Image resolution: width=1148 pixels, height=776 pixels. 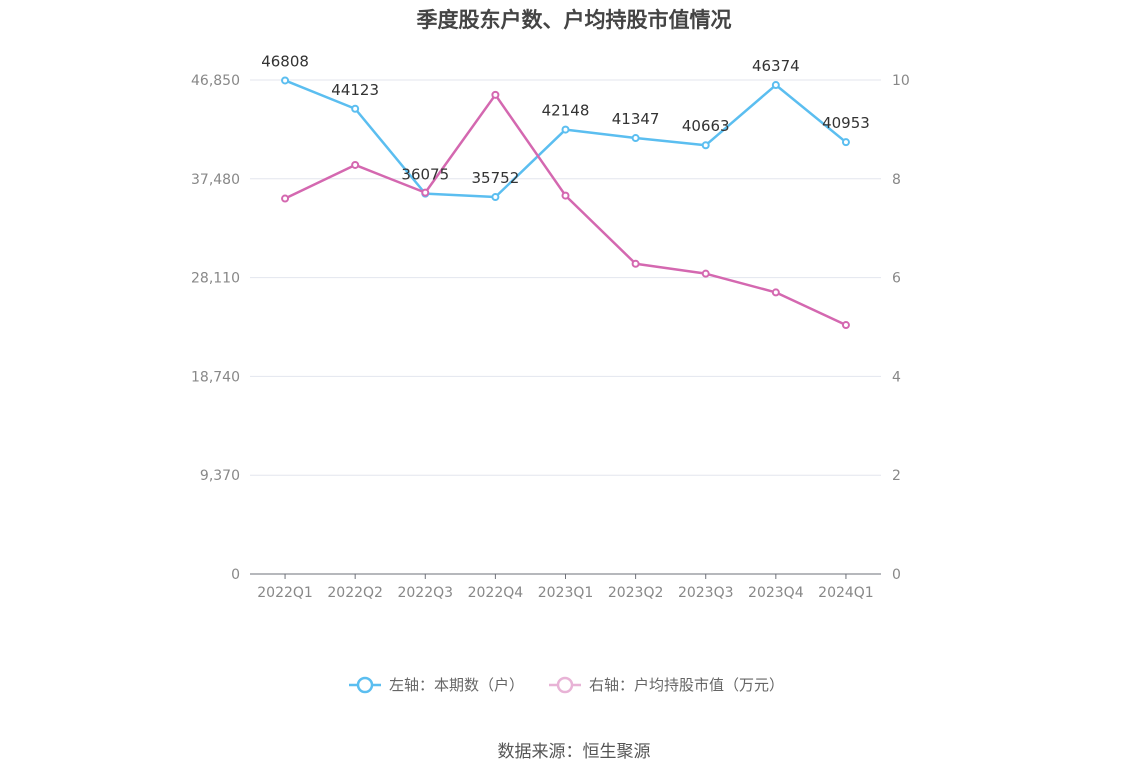 What do you see at coordinates (896, 476) in the screenshot?
I see `right-axis-tick-label: 2` at bounding box center [896, 476].